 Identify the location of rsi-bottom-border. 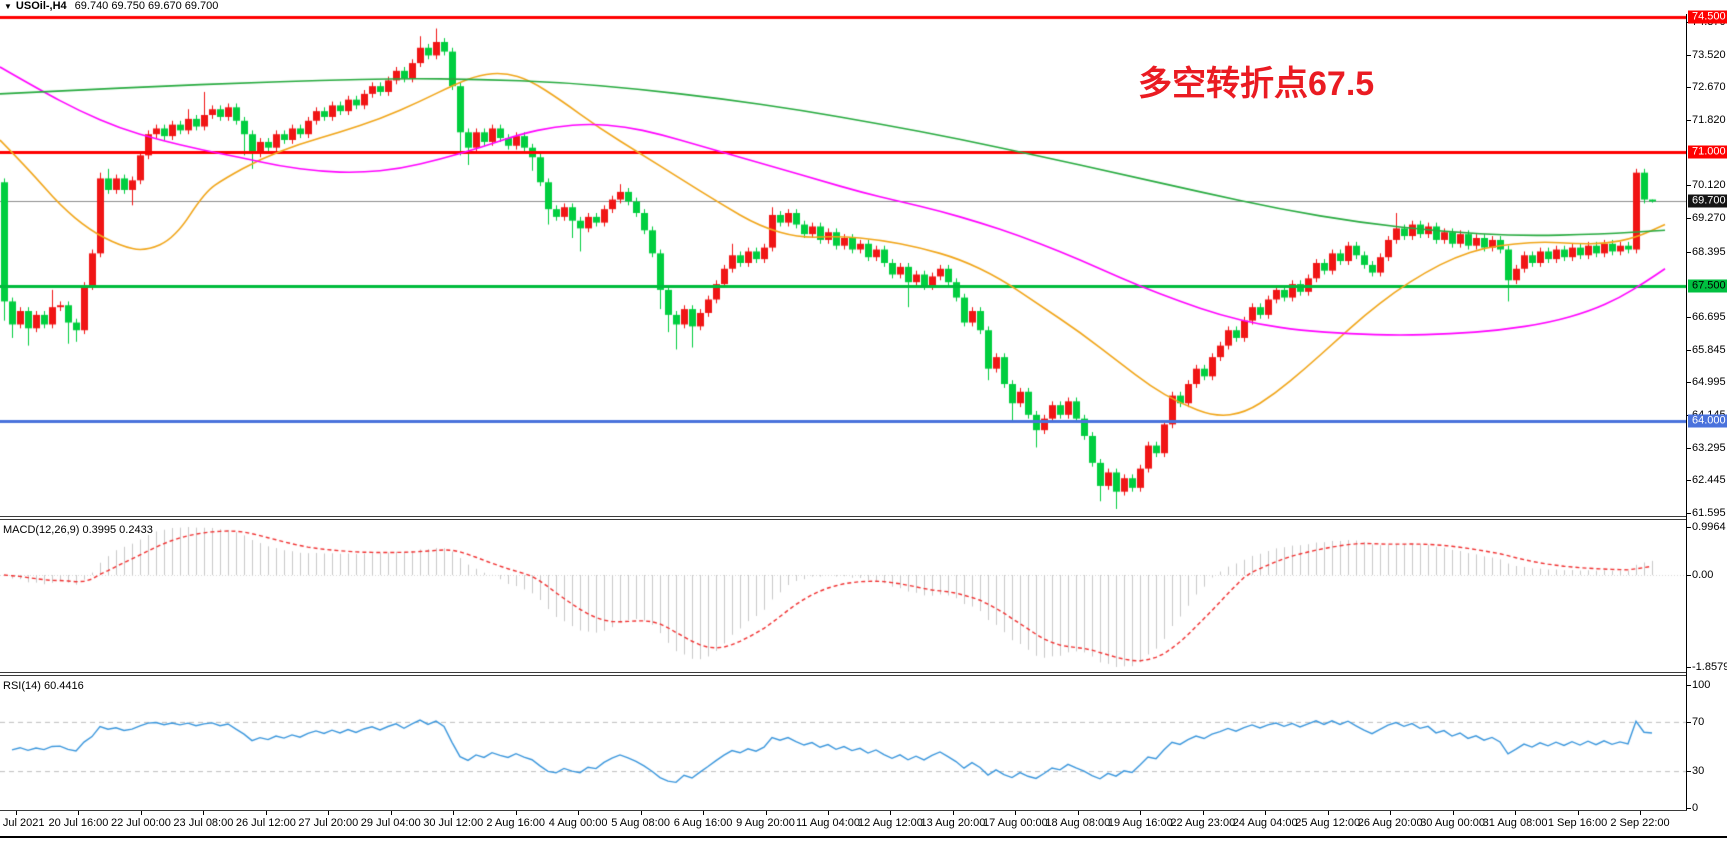
(843, 810).